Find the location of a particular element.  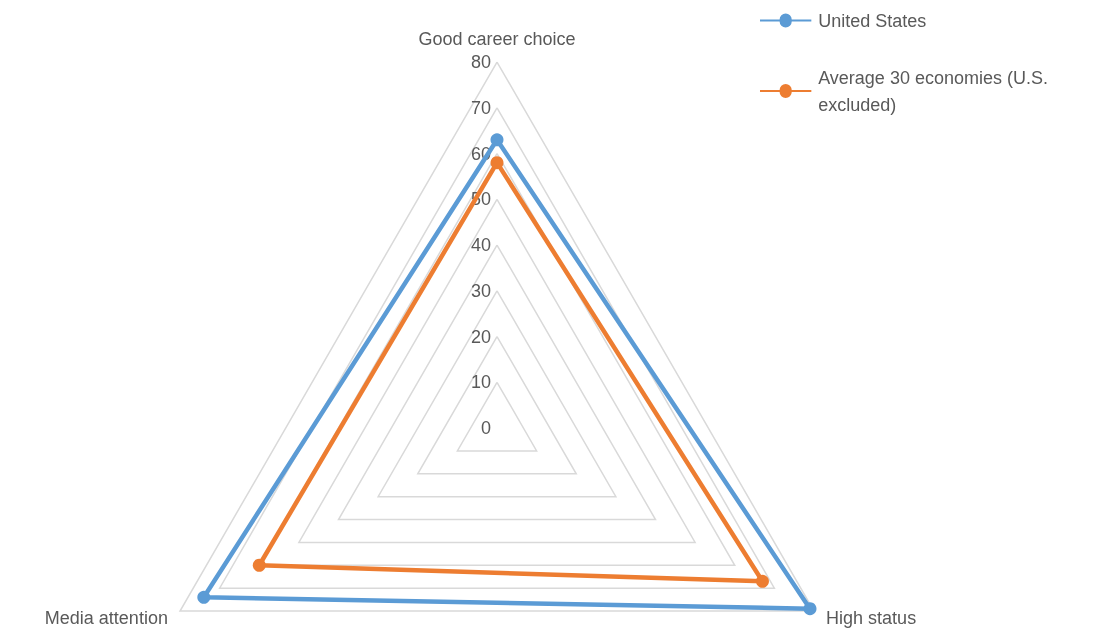

spoke-label: Good career choice is located at coordinates (497, 39).